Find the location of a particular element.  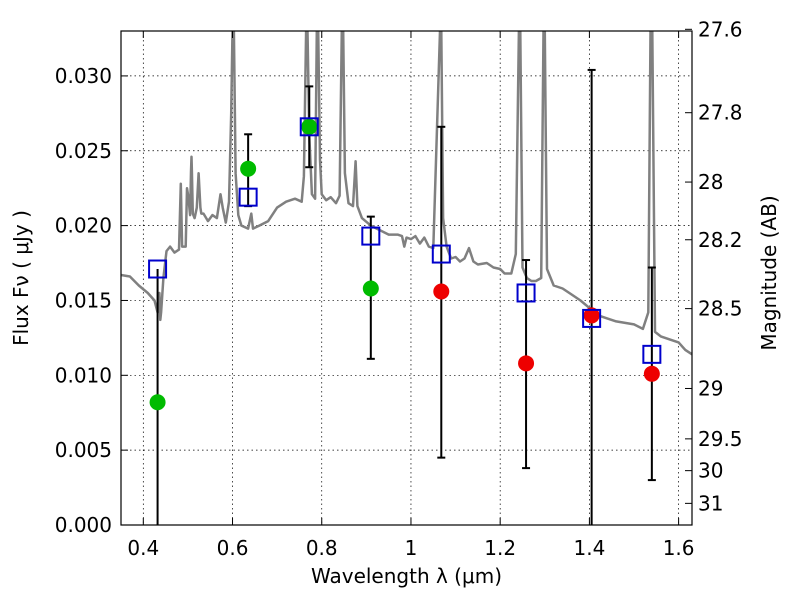

x-tick-label: 1.6 is located at coordinates (679, 548).